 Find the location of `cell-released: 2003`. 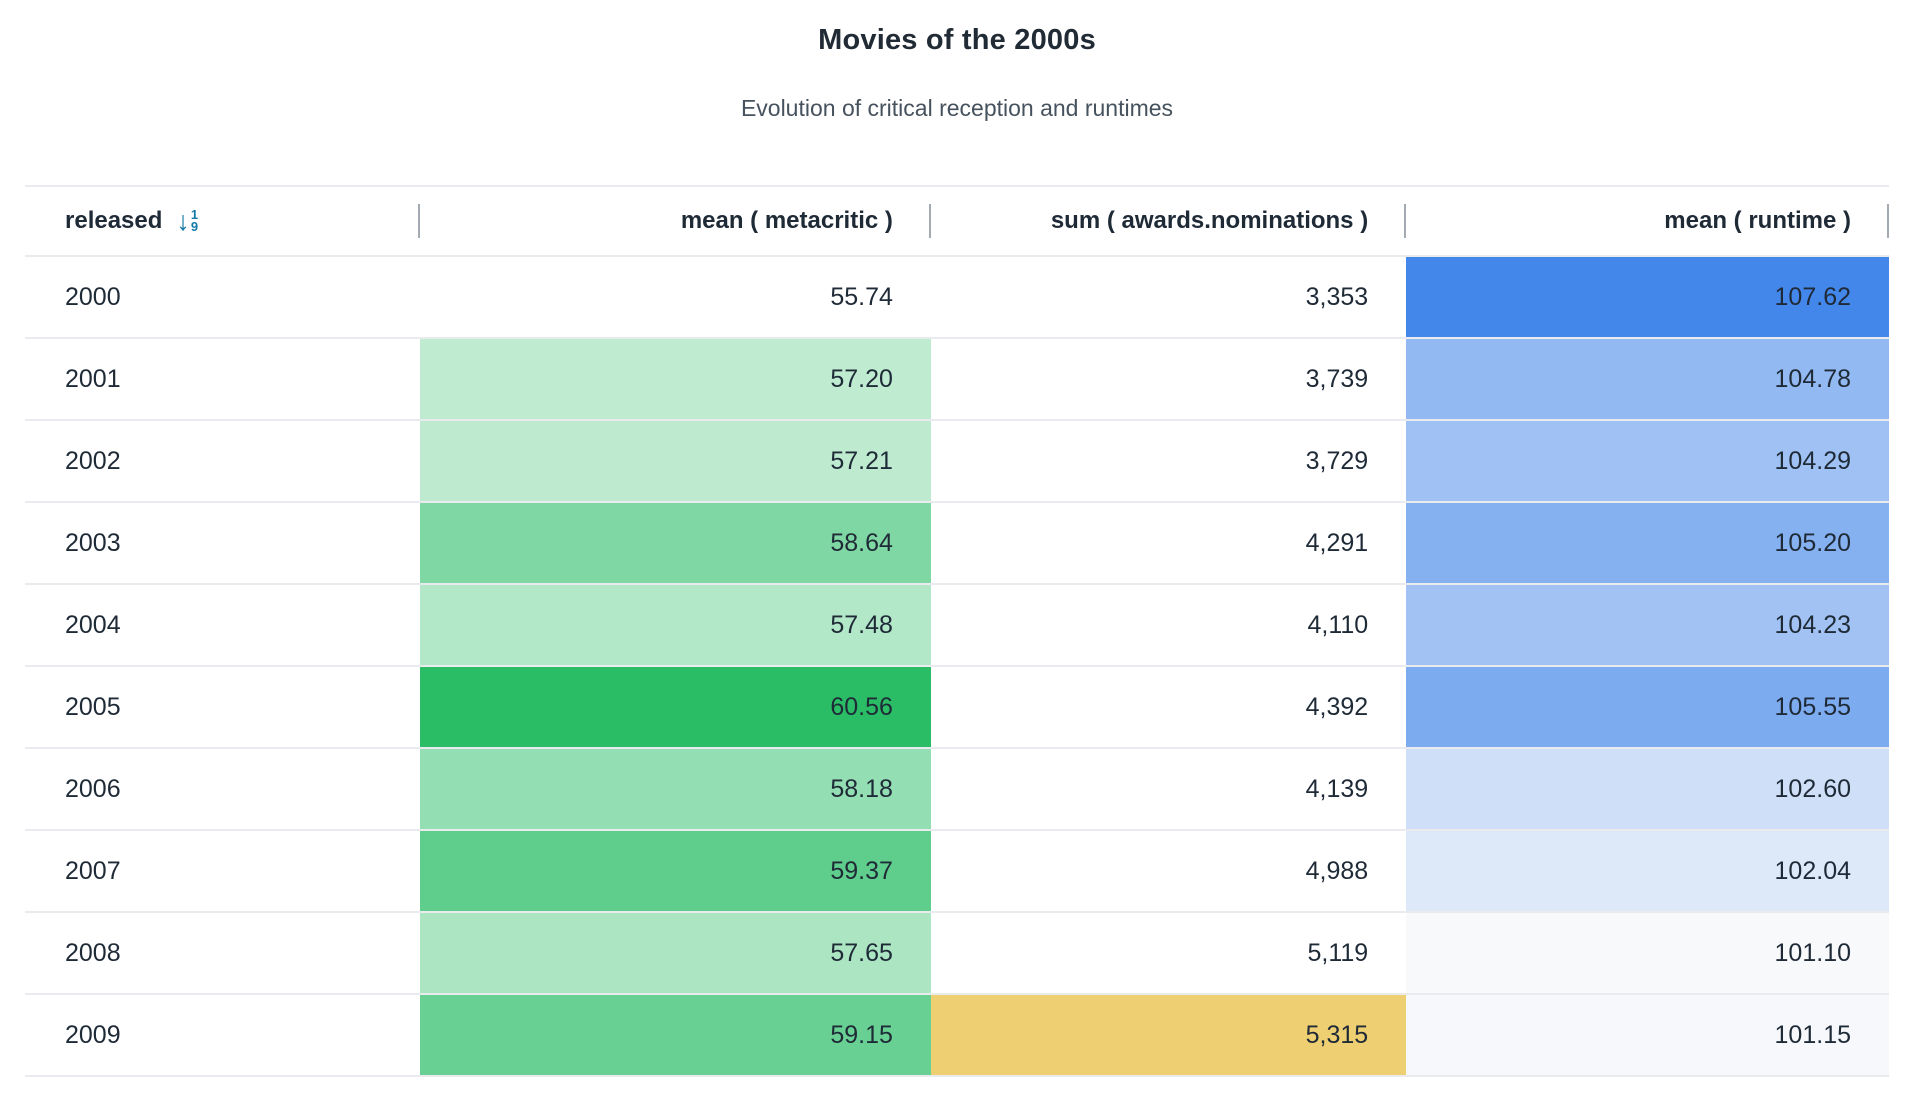

cell-released: 2003 is located at coordinates (223, 543).